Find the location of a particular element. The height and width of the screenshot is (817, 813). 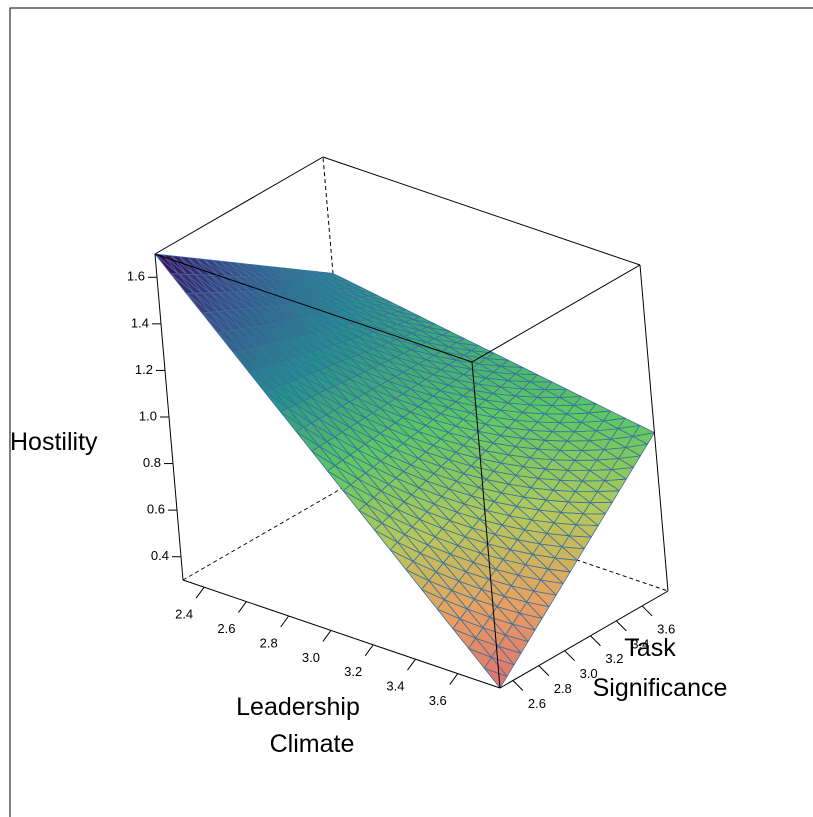

z-tick-label: 1.0 is located at coordinates (148, 415).